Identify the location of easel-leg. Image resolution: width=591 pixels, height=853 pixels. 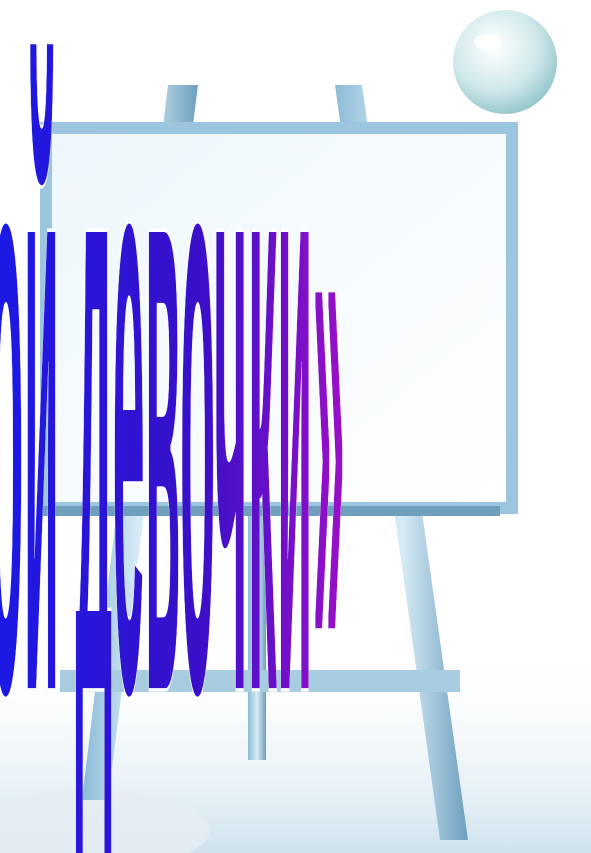
(257, 630).